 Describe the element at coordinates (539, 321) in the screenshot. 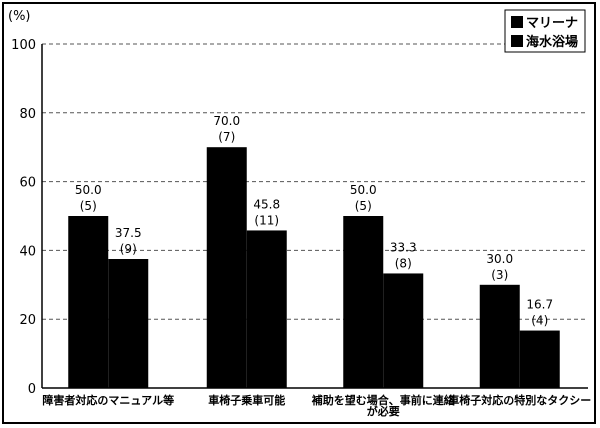

I see `data-label-count: (4)` at that location.